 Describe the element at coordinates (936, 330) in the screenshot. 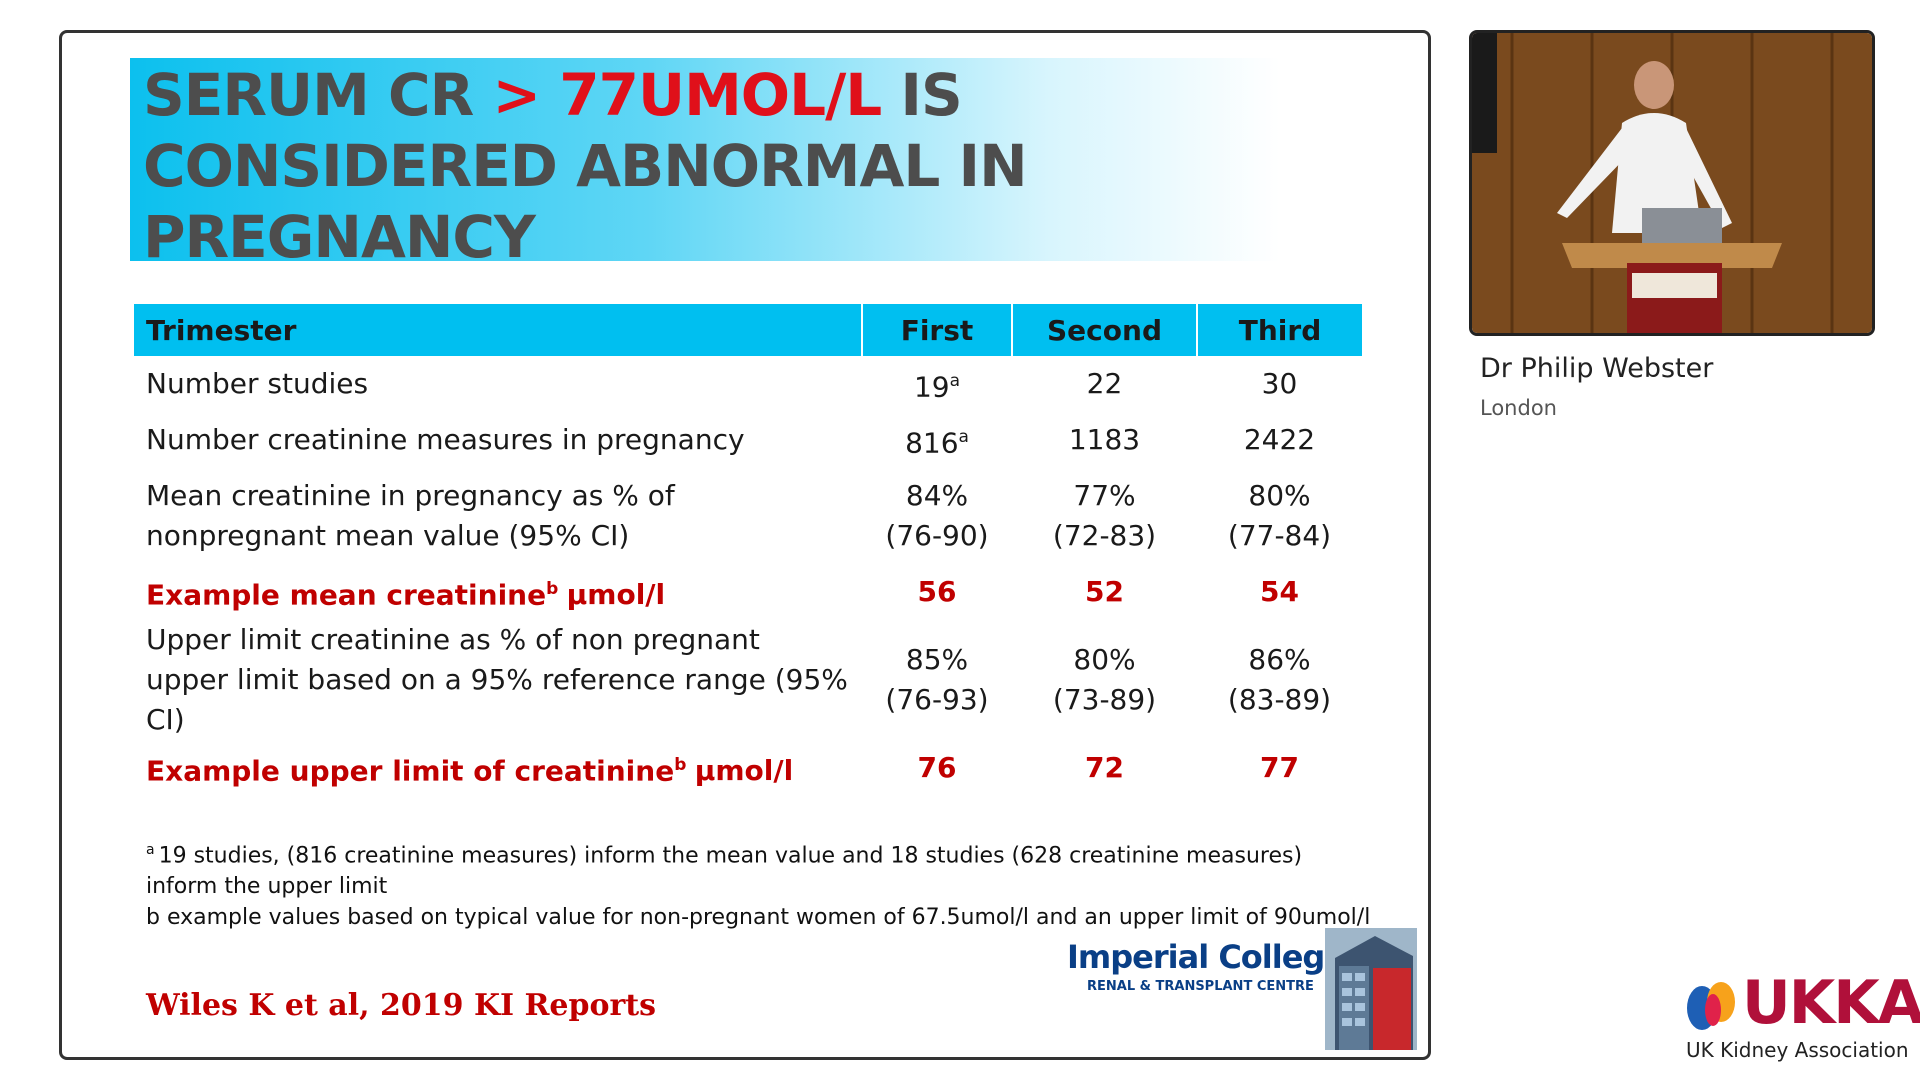

I see `header-cell: First` at that location.